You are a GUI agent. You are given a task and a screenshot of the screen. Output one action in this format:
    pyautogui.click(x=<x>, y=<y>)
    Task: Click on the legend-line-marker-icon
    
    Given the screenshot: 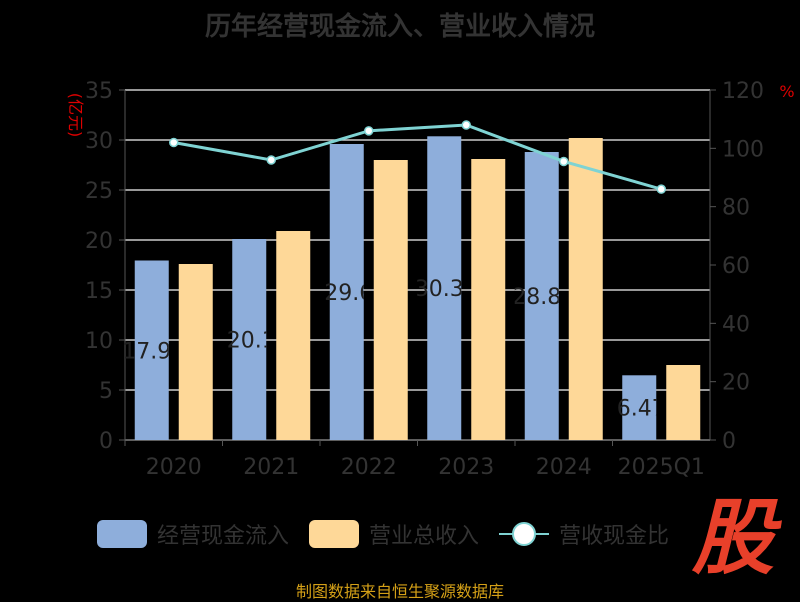 What is the action you would take?
    pyautogui.click(x=524, y=534)
    